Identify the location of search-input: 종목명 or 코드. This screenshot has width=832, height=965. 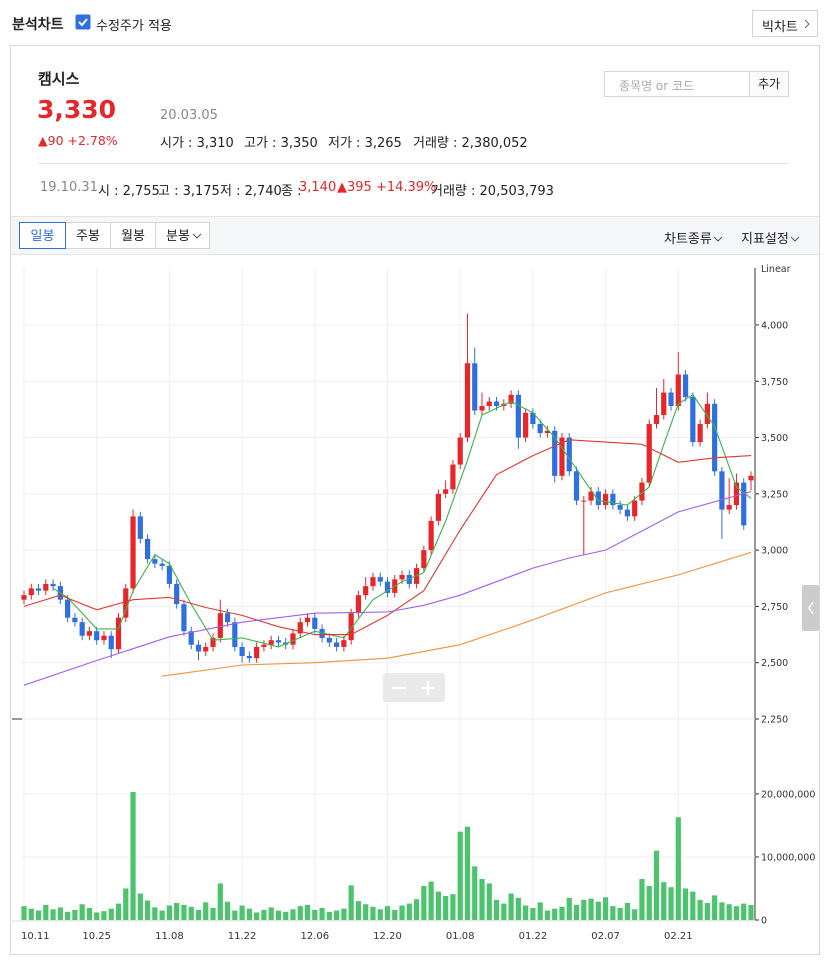
(677, 84).